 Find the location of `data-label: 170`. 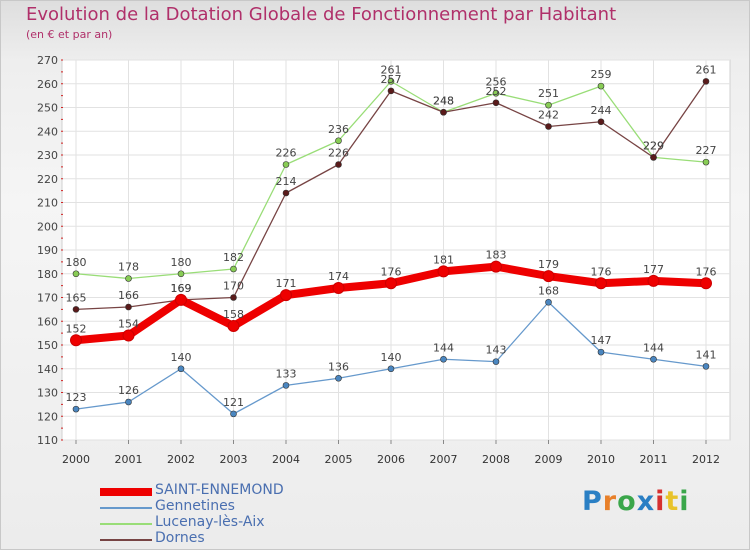

data-label: 170 is located at coordinates (233, 286).